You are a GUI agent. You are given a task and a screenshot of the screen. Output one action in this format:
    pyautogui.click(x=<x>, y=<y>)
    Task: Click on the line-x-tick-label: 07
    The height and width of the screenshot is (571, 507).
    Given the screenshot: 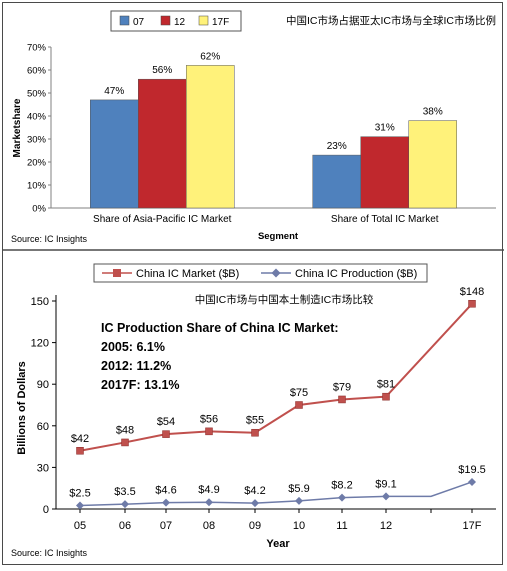 What is the action you would take?
    pyautogui.click(x=166, y=526)
    